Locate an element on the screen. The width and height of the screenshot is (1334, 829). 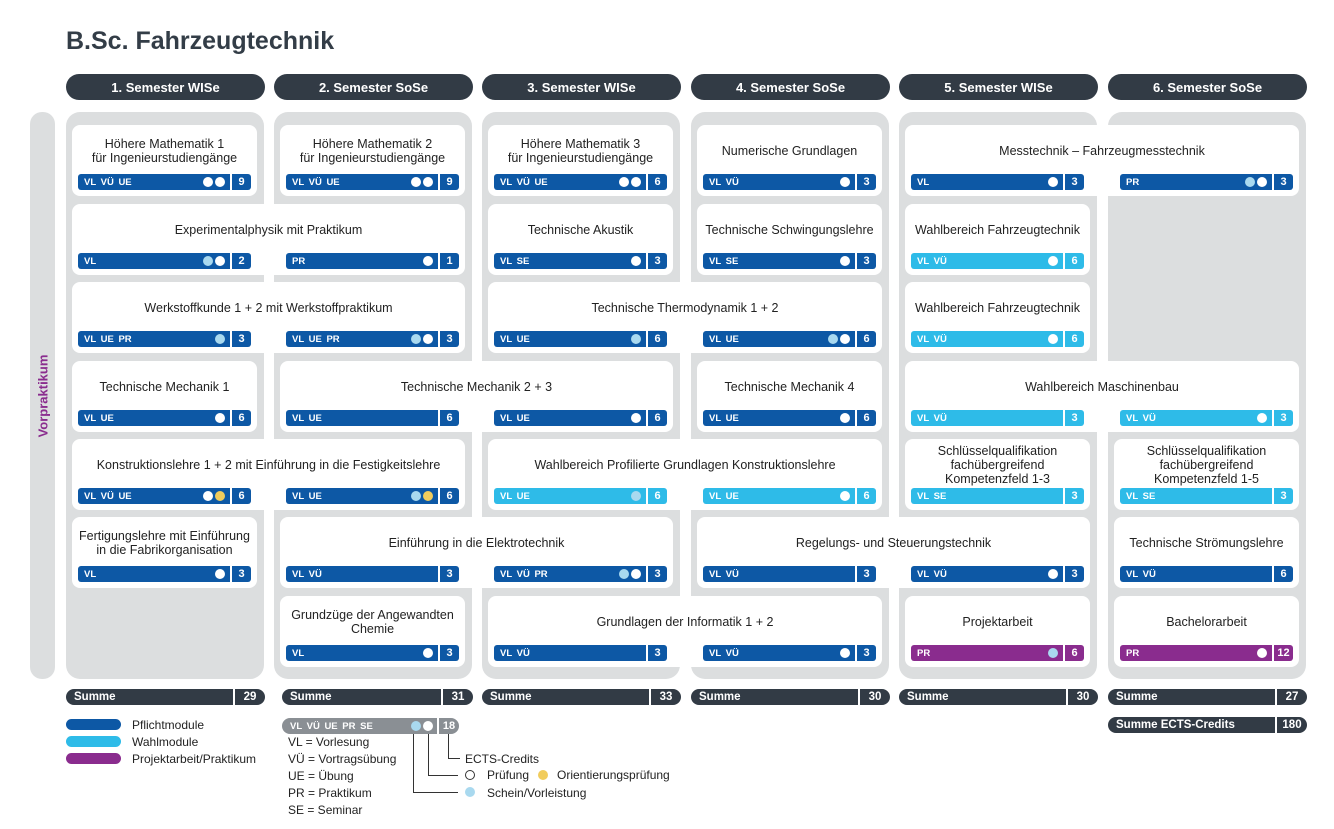
module-title: Technische Strömungslehre is located at coordinates (1206, 542).